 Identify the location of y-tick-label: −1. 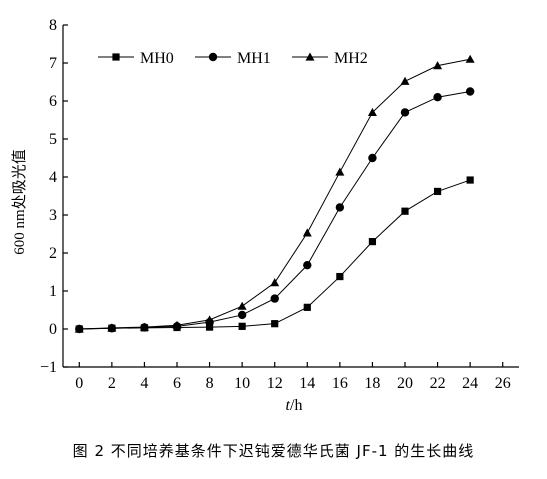
(48, 367).